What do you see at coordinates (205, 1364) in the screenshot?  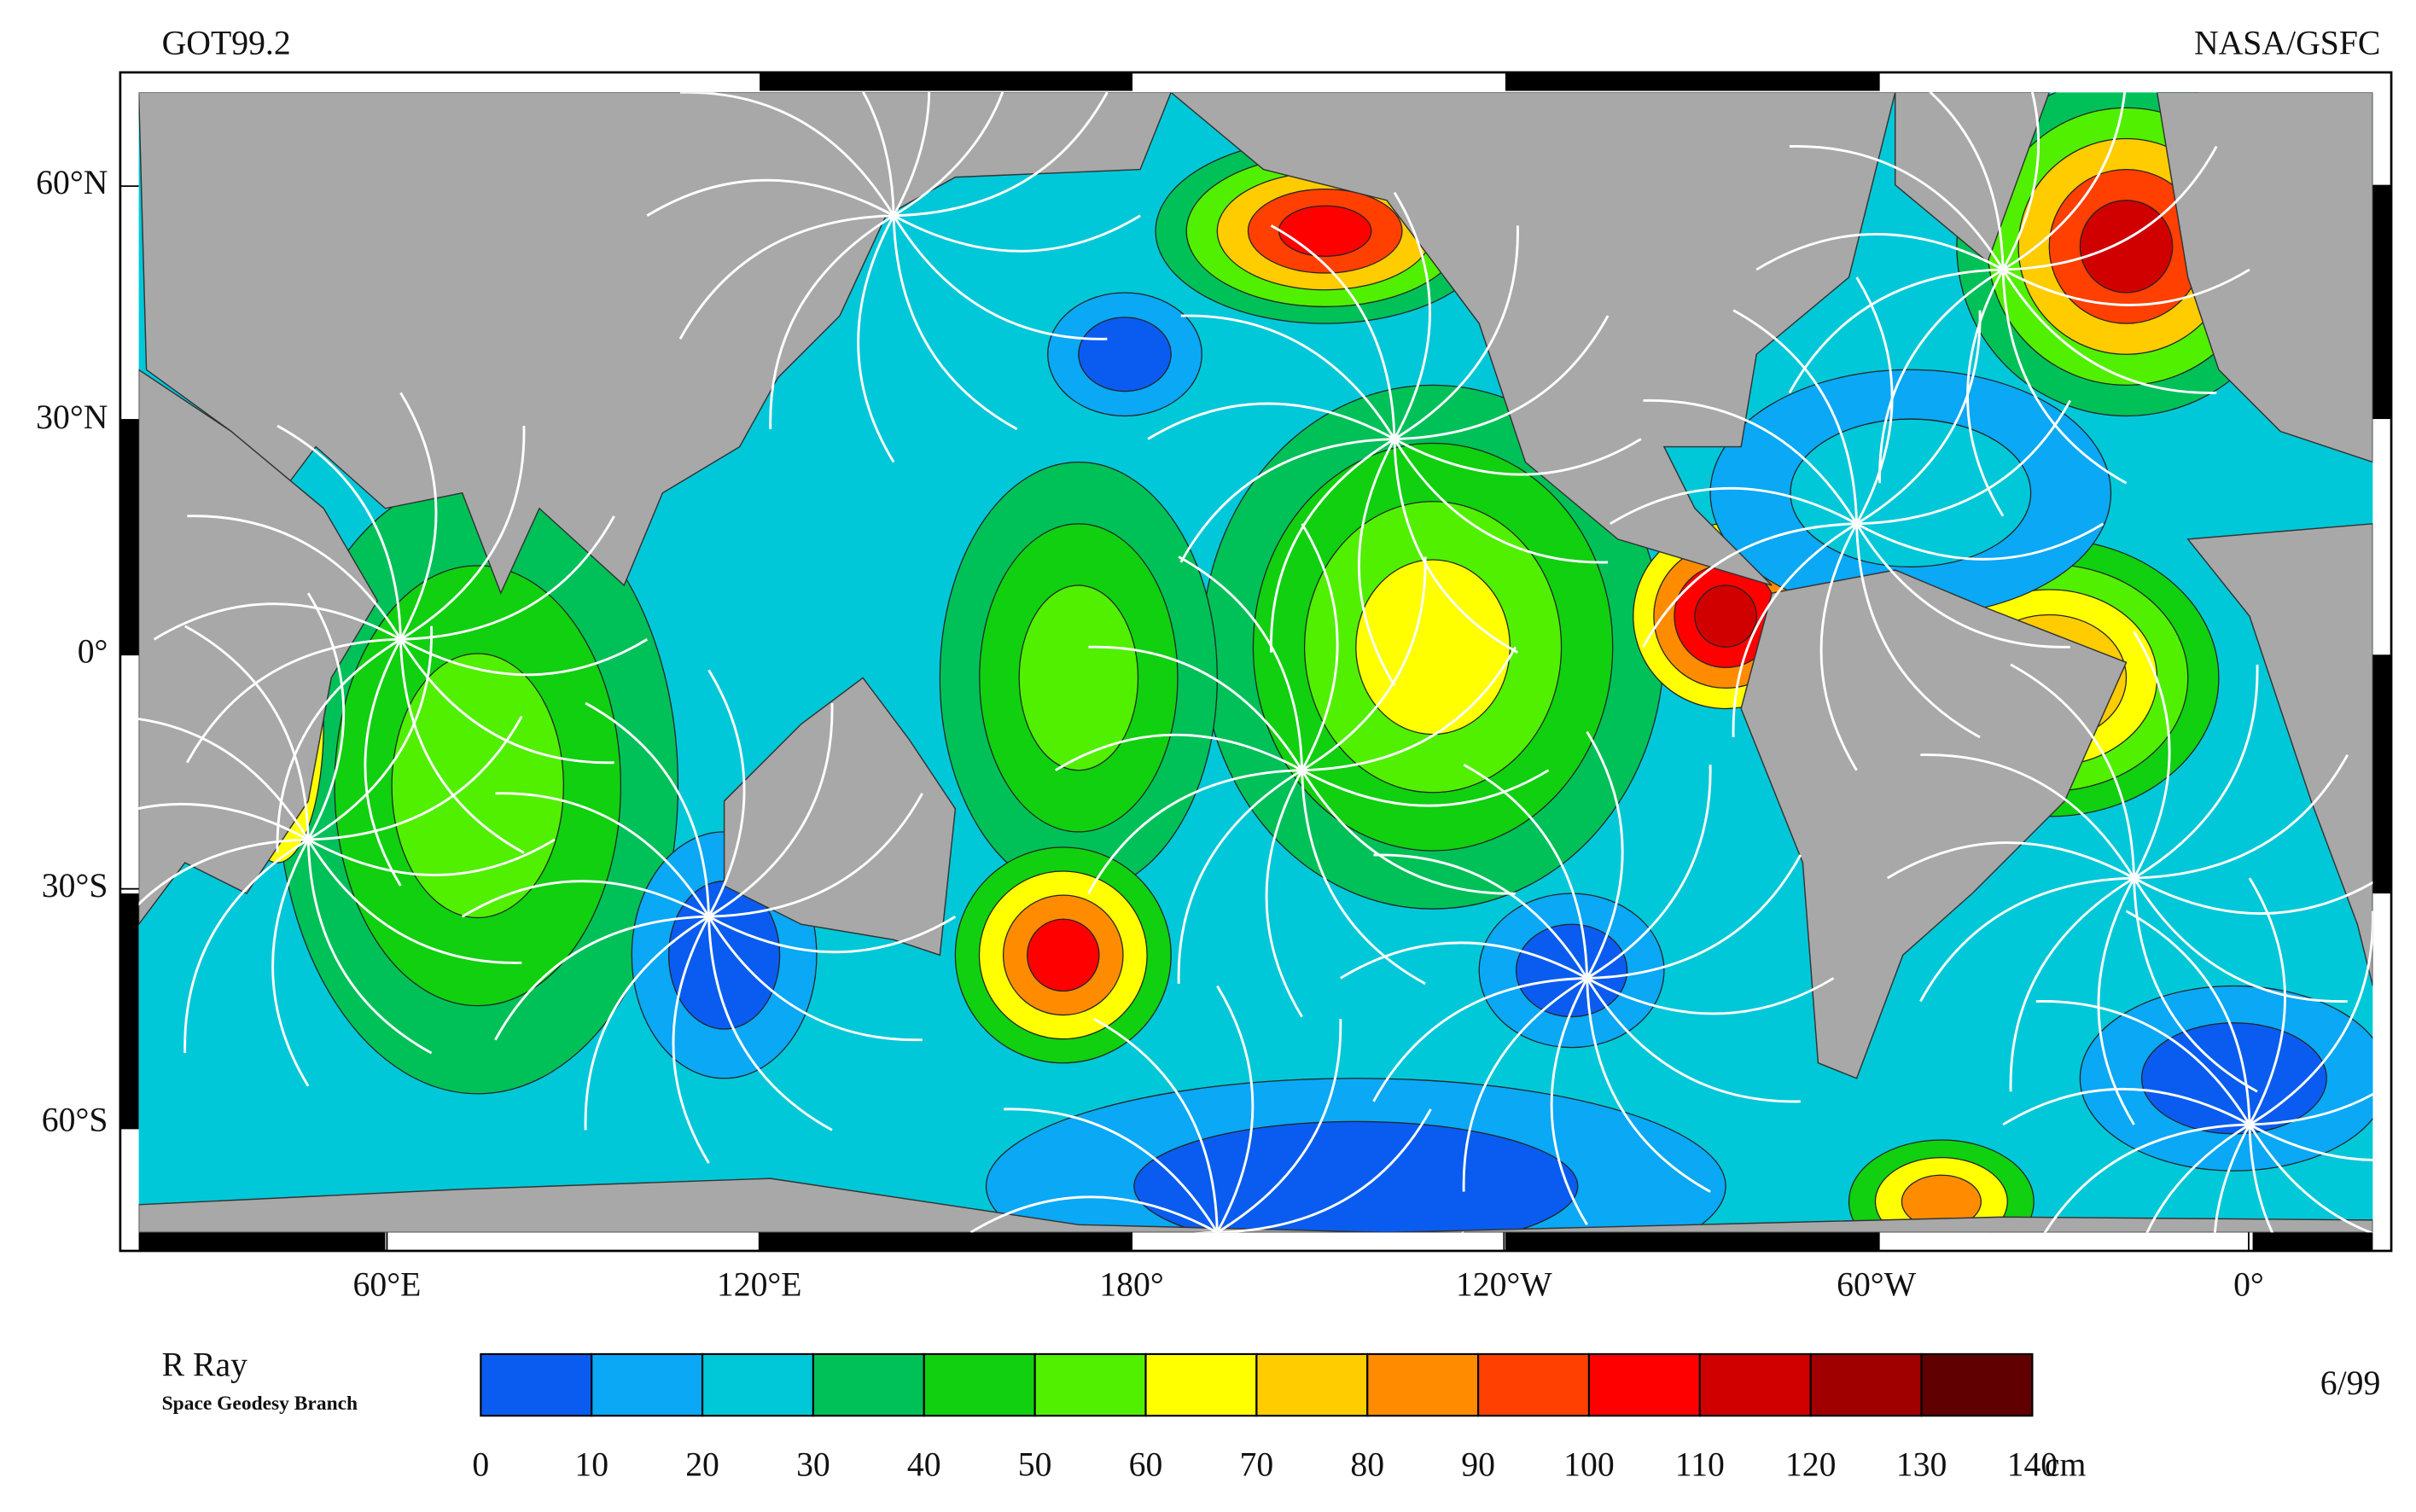 I see `author: R Ray` at bounding box center [205, 1364].